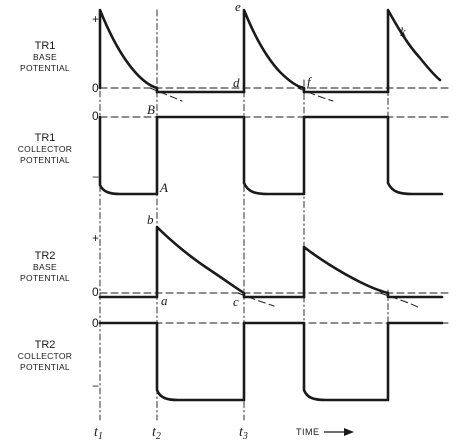 This screenshot has width=461, height=441. I want to click on minus-mark-tr2-collector: −, so click(95, 386).